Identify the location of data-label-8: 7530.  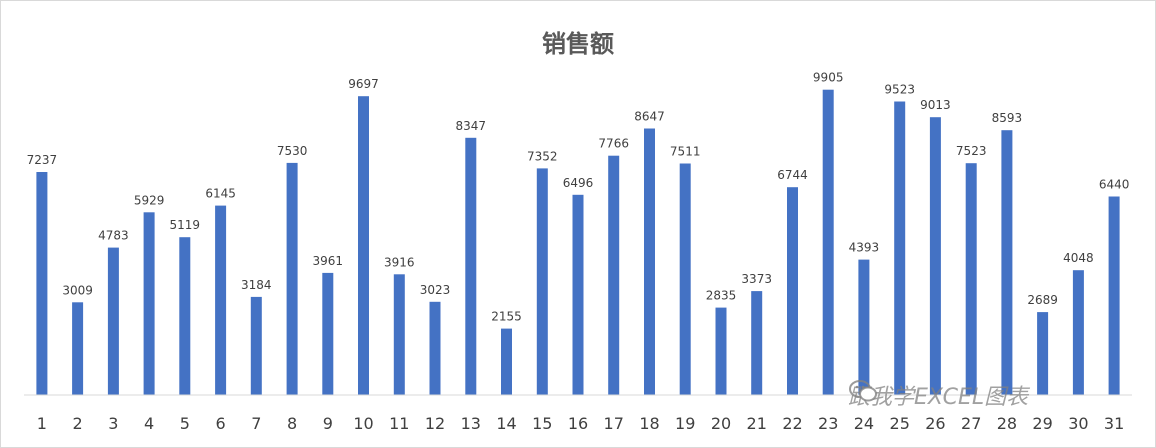
(292, 151).